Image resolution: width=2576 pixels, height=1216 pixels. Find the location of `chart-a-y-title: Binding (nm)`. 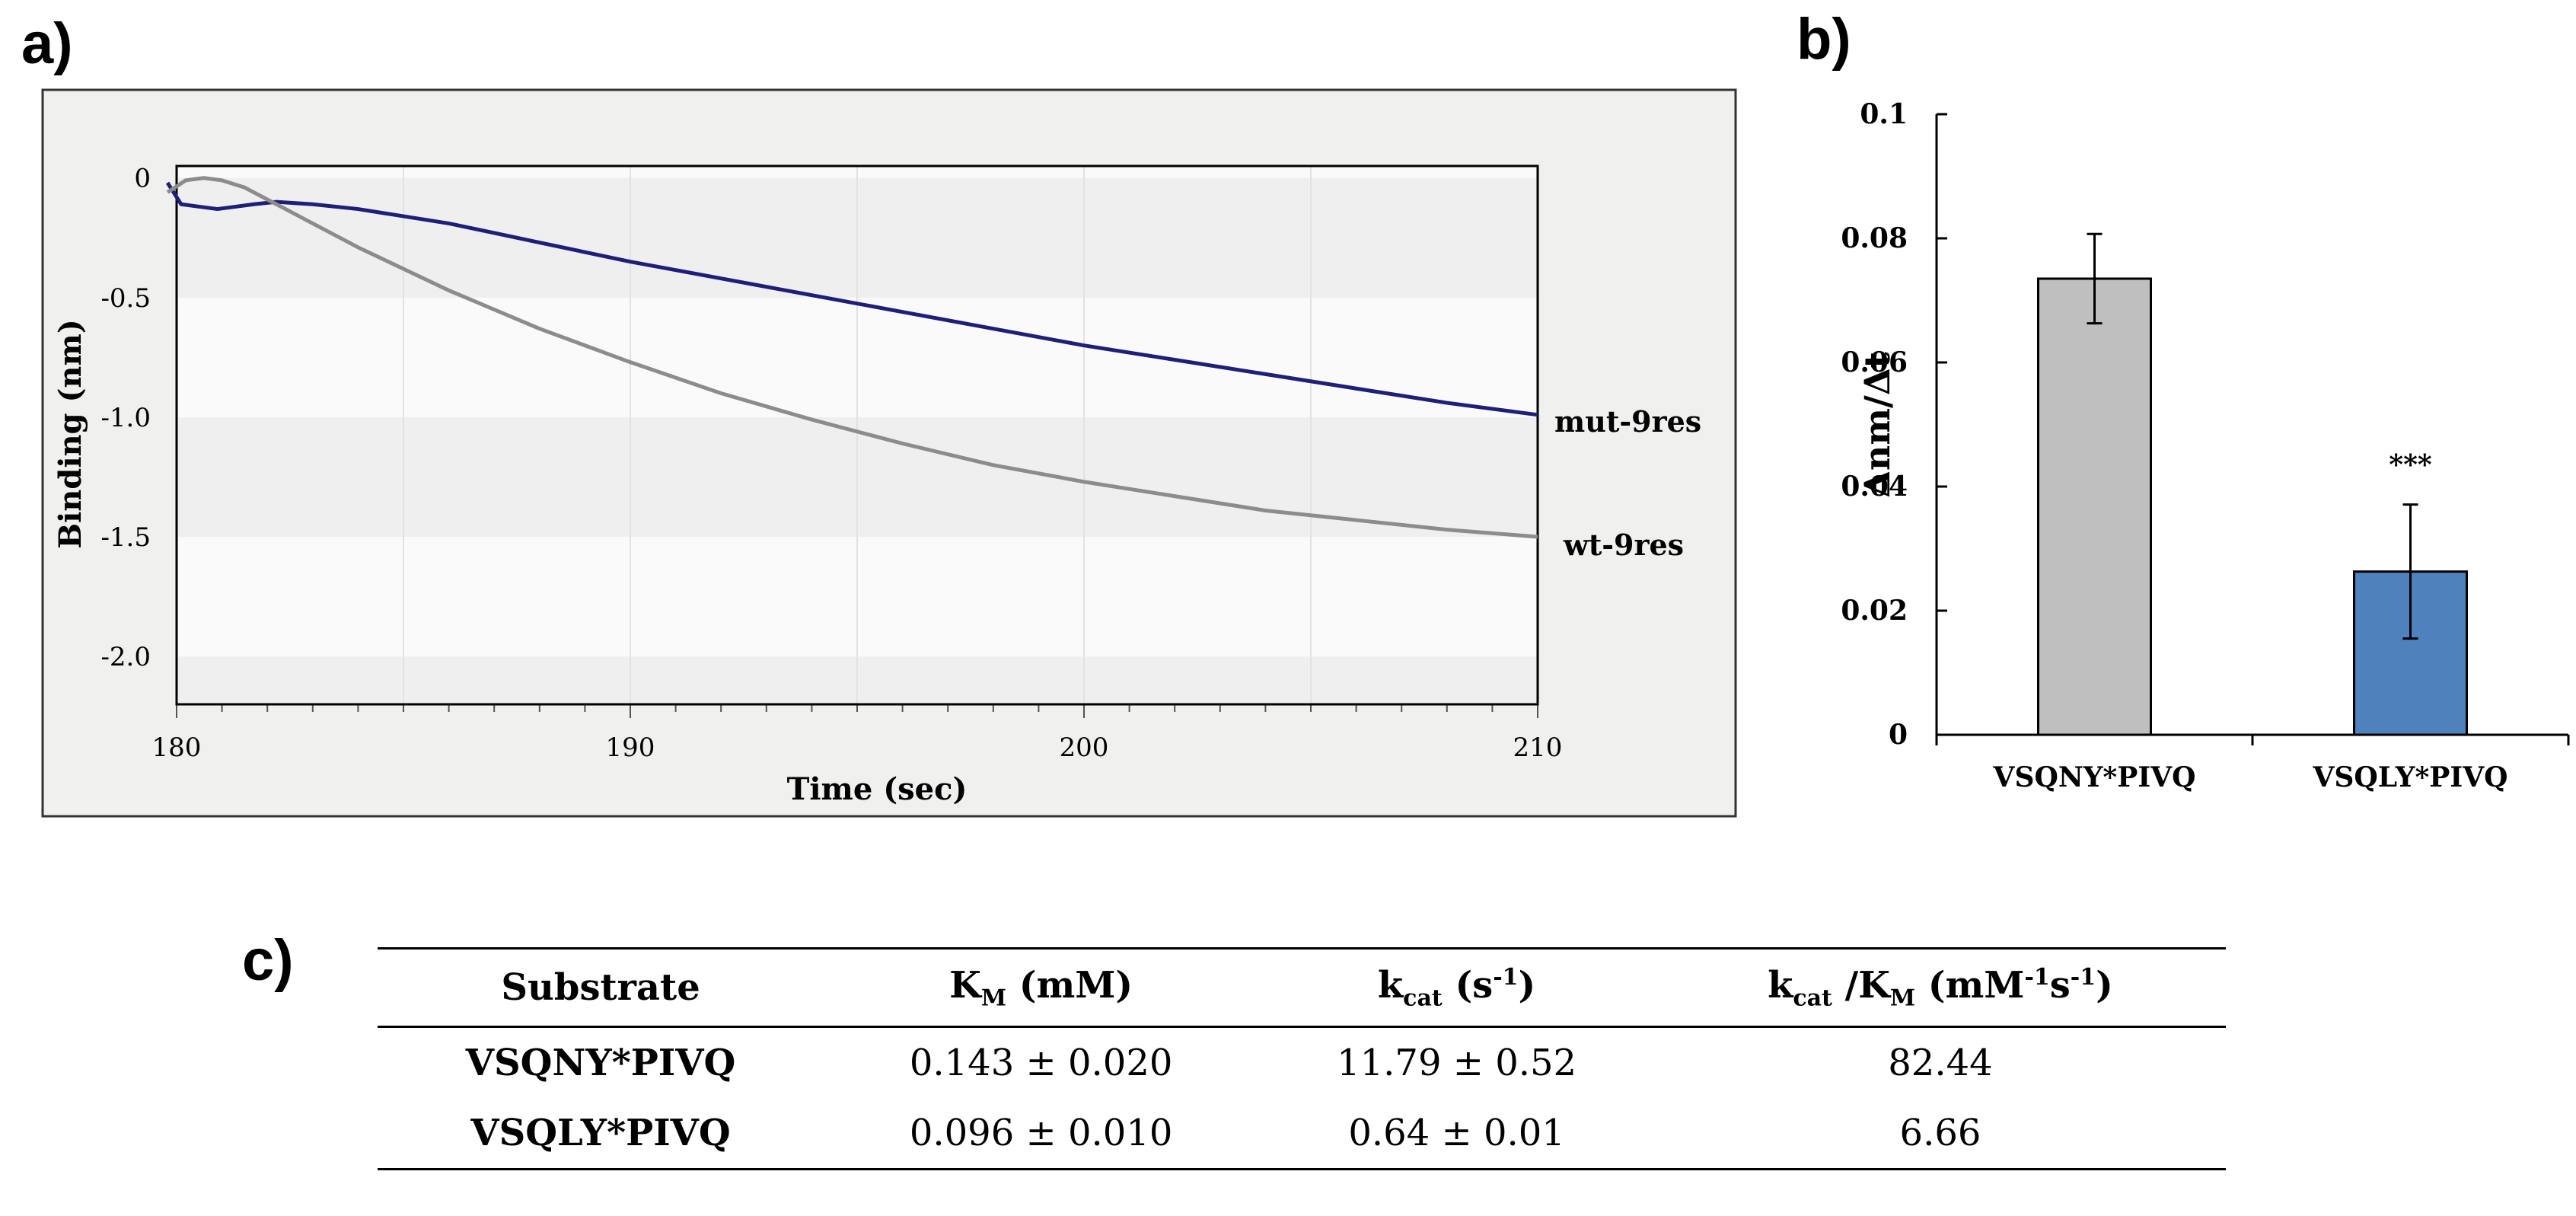

chart-a-y-title: Binding (nm) is located at coordinates (70, 433).